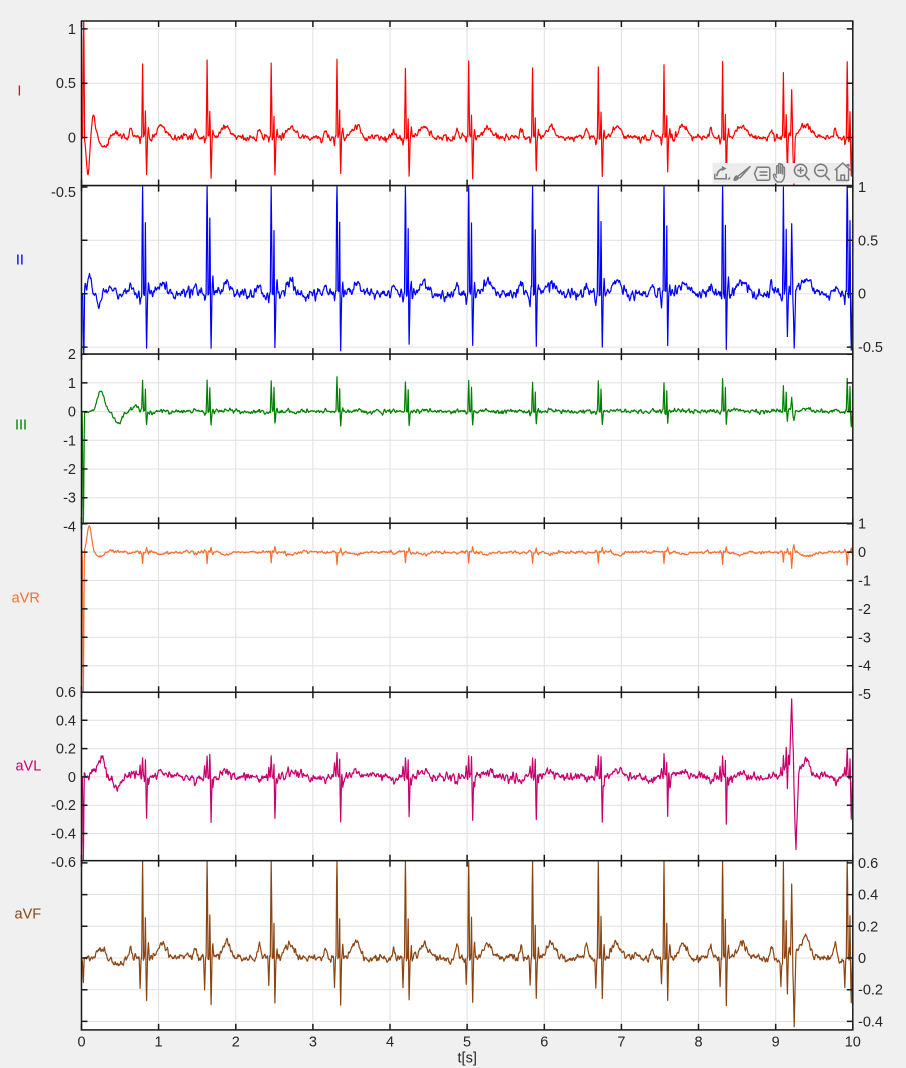  What do you see at coordinates (313, 1043) in the screenshot?
I see `svg-text: 3` at bounding box center [313, 1043].